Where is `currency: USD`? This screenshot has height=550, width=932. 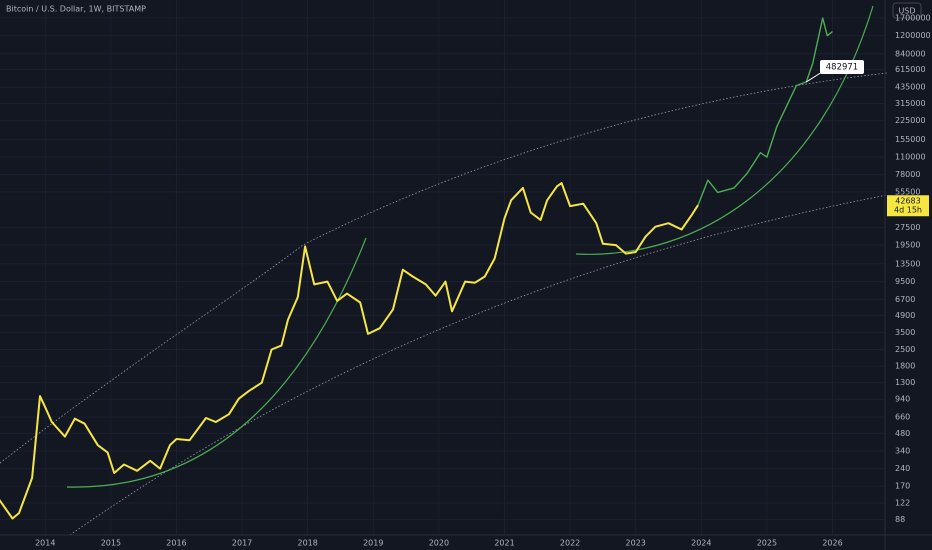
currency: USD is located at coordinates (906, 11).